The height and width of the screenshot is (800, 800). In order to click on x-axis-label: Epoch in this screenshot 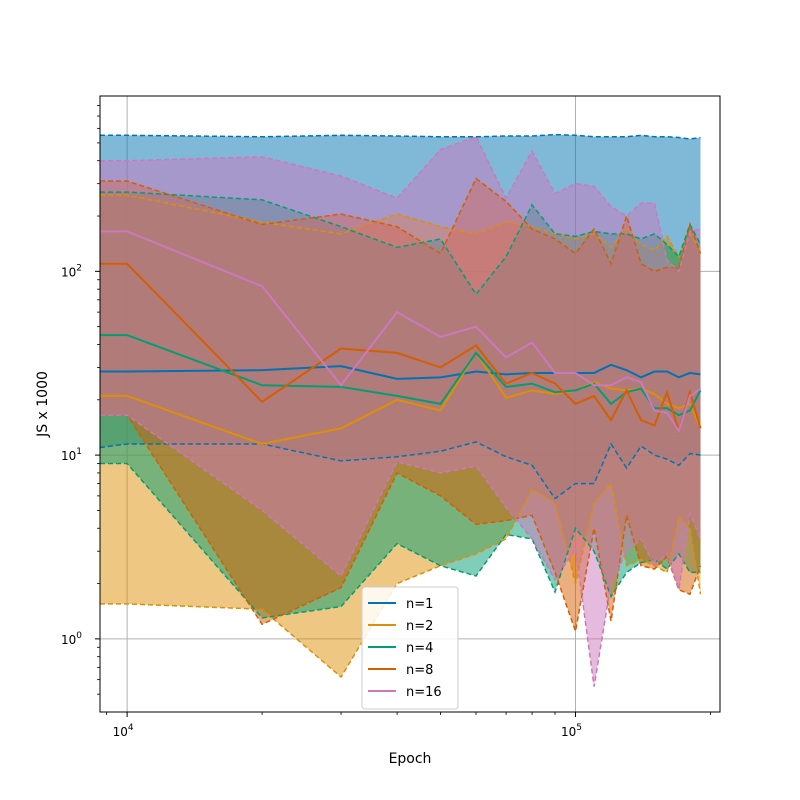, I will do `click(410, 759)`.